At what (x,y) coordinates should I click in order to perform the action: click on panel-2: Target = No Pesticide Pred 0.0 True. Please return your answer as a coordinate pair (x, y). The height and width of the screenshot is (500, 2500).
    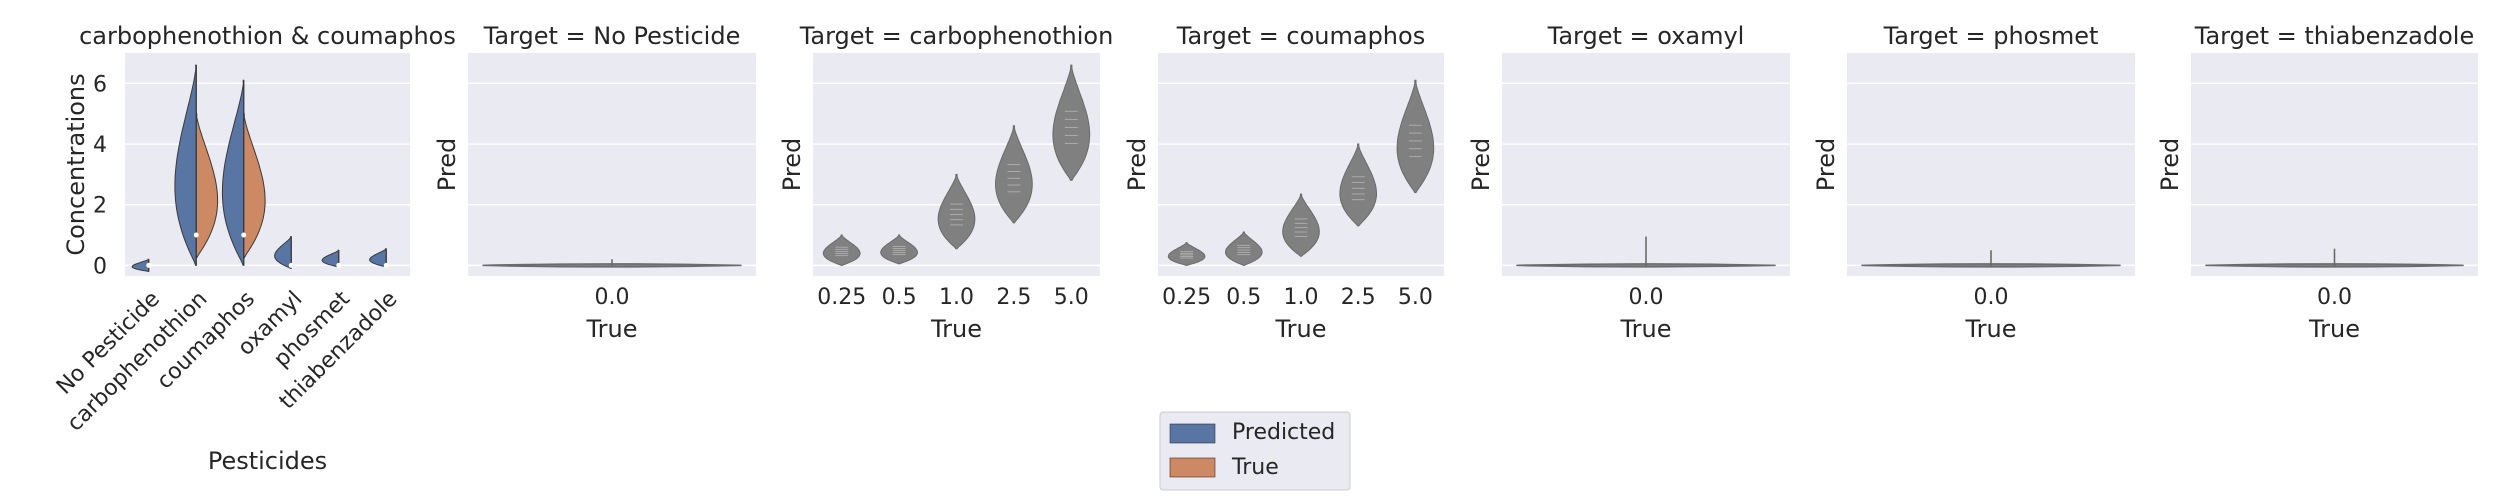
    Looking at the image, I should click on (594, 182).